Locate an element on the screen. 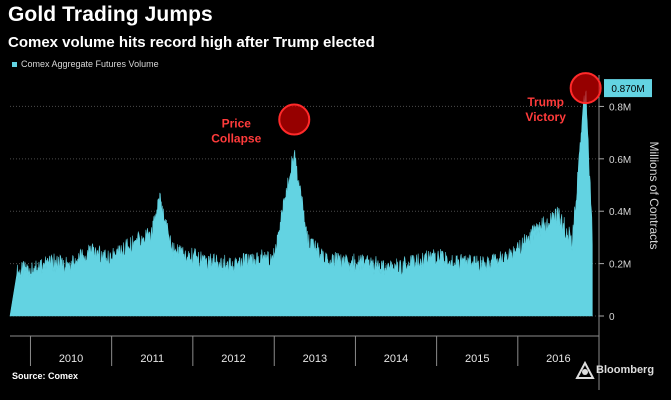 Image resolution: width=671 pixels, height=400 pixels. x-tick-label: 2010 is located at coordinates (71, 359).